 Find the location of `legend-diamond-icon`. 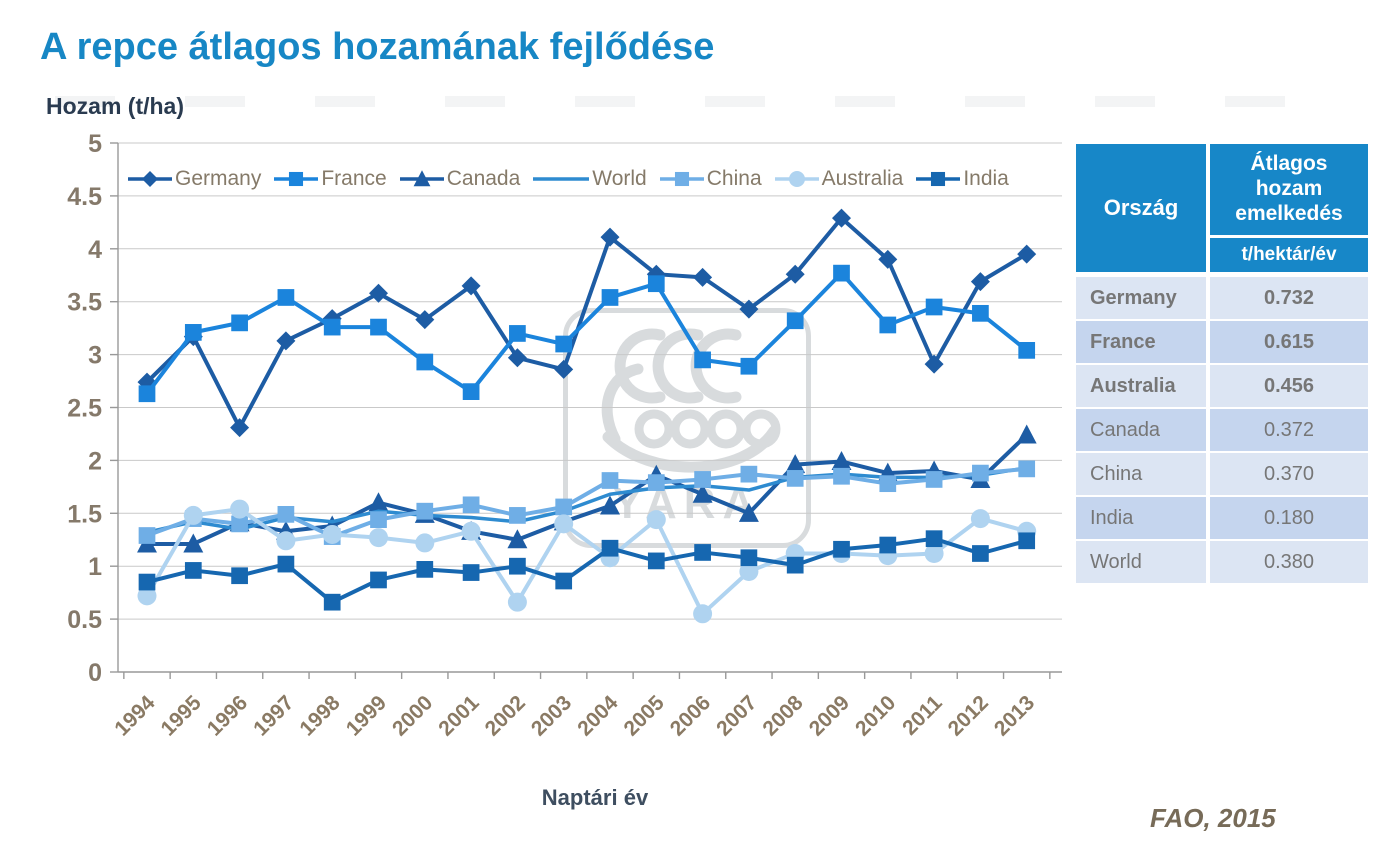

legend-diamond-icon is located at coordinates (150, 179).